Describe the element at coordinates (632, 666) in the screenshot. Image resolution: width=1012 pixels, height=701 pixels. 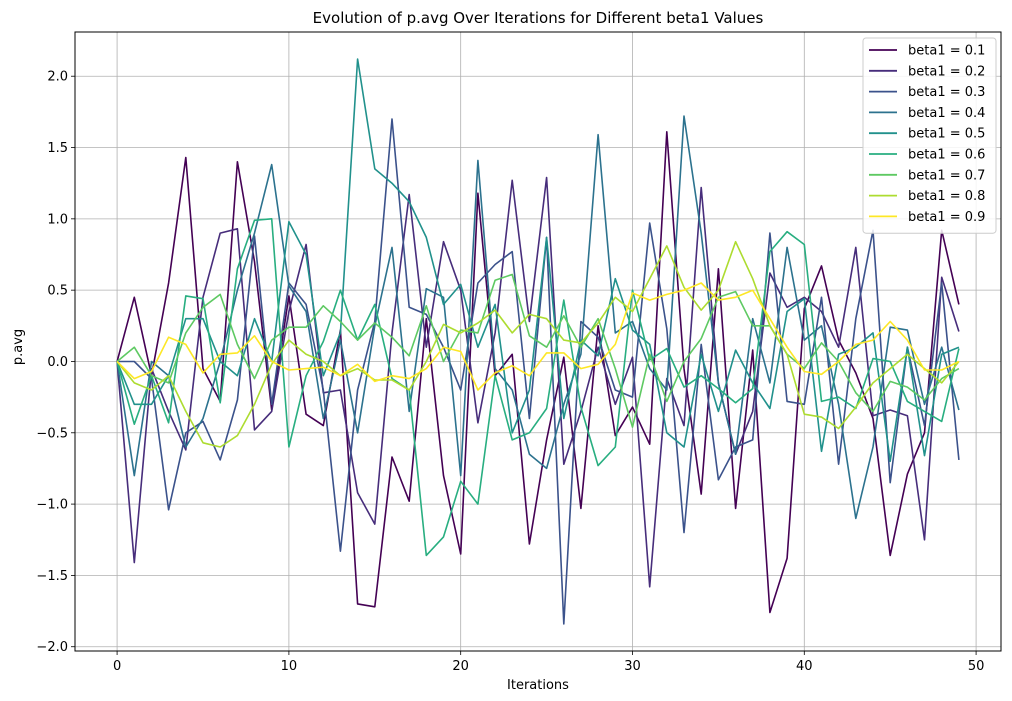
I see `x-tick-label: 30` at that location.